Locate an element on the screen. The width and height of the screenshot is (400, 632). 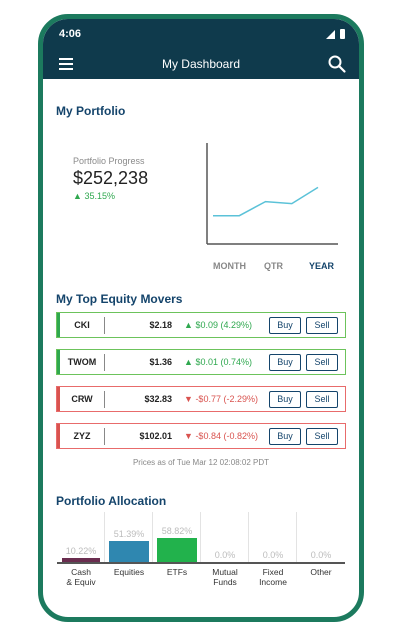
battery-icon is located at coordinates (342, 34).